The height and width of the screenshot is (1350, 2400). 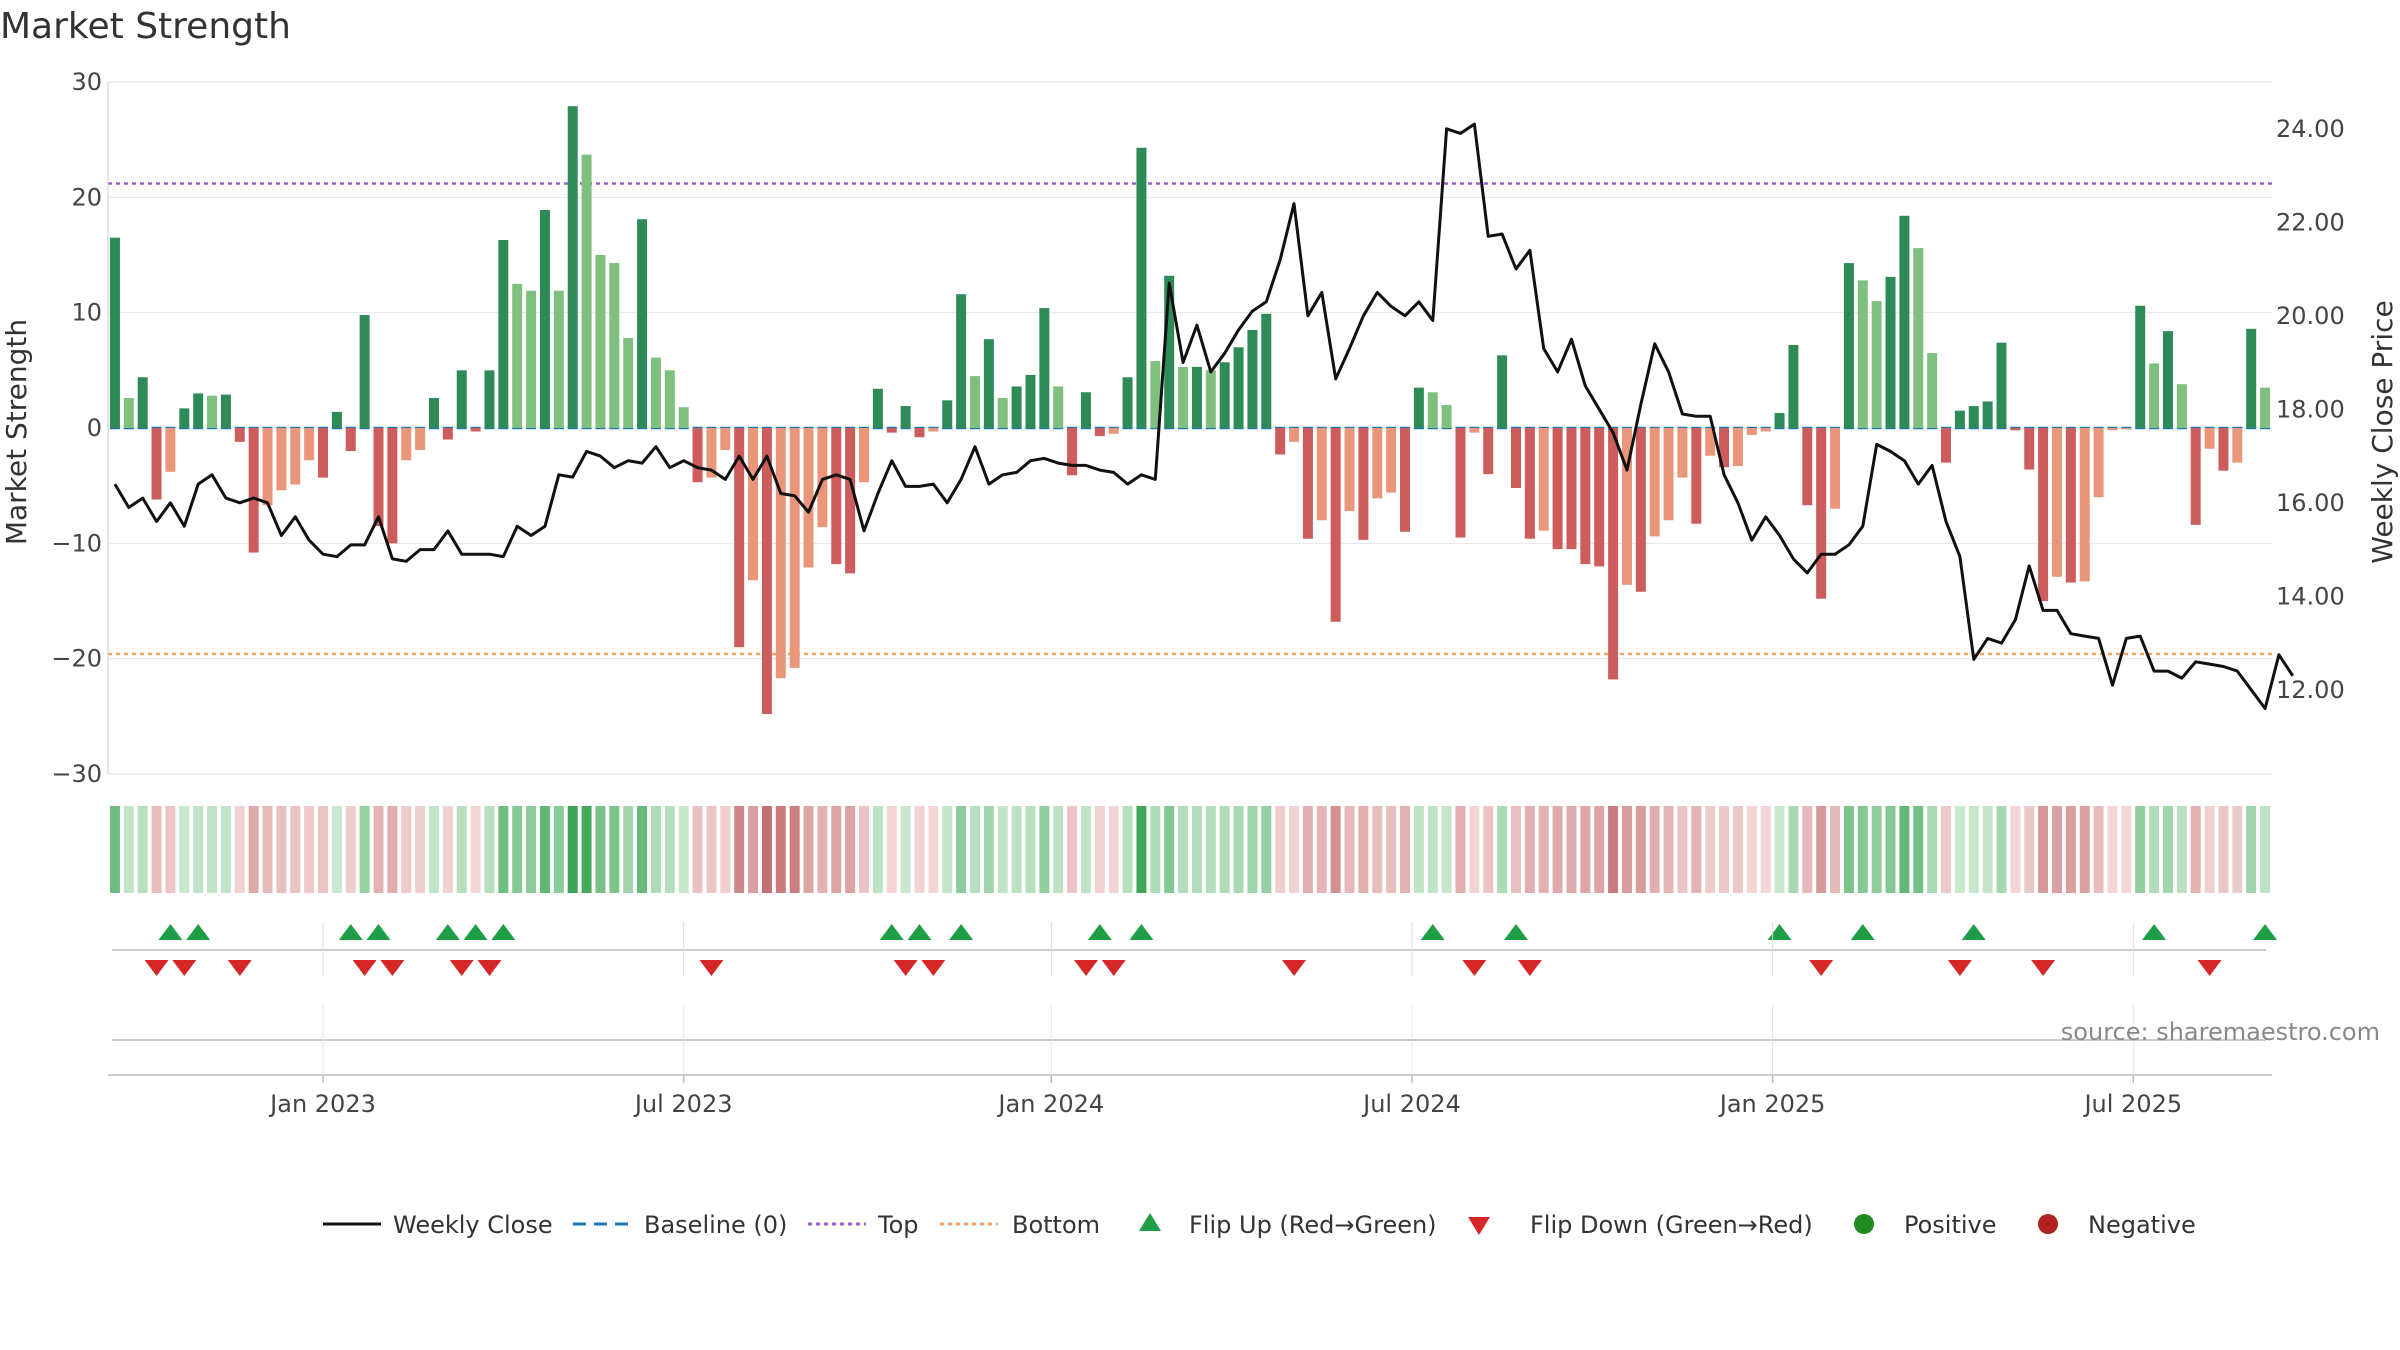 I want to click on y-tick-label: 20, so click(x=86, y=197).